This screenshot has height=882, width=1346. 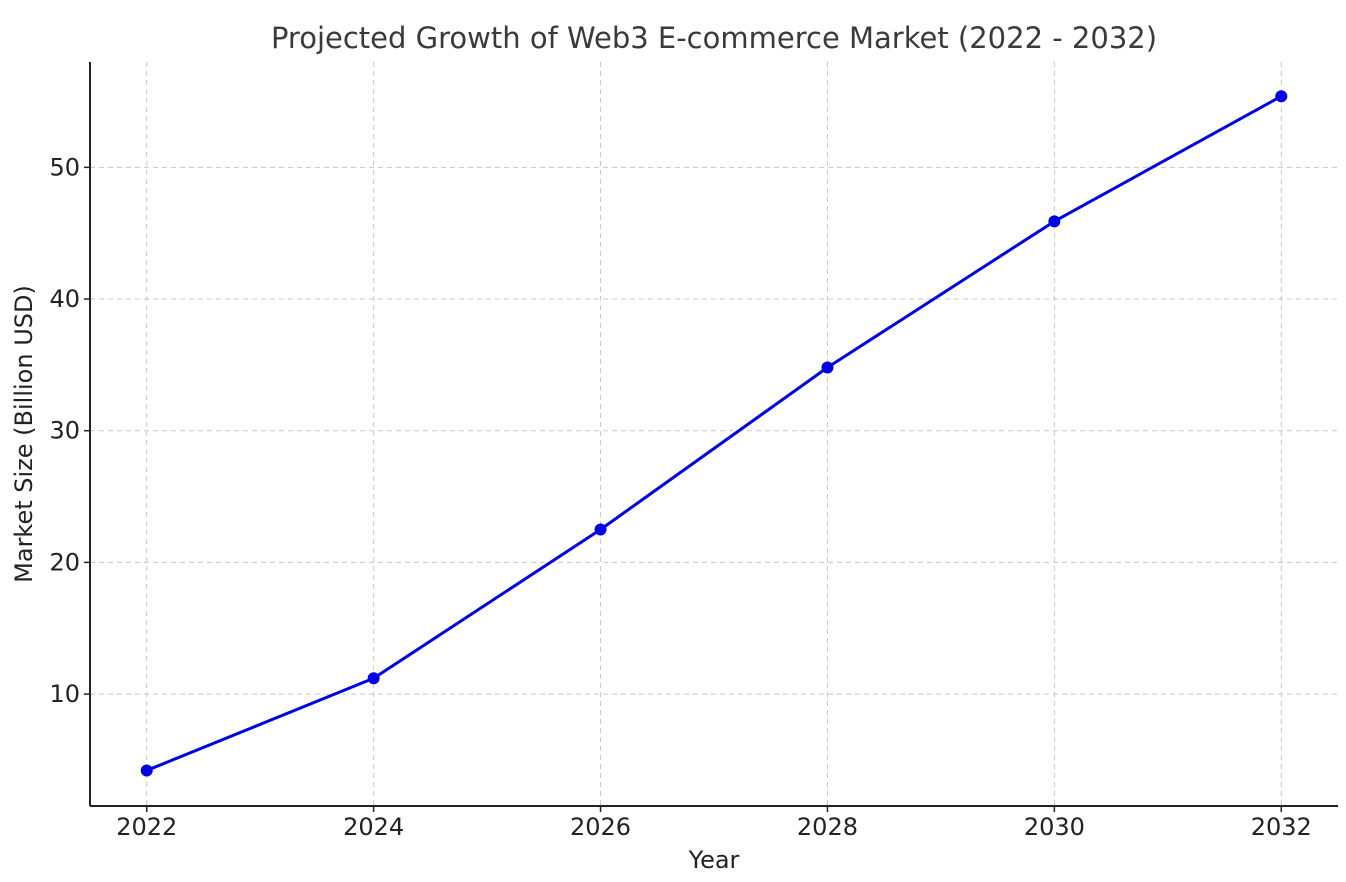 I want to click on y-tick-label: 40, so click(x=64, y=299).